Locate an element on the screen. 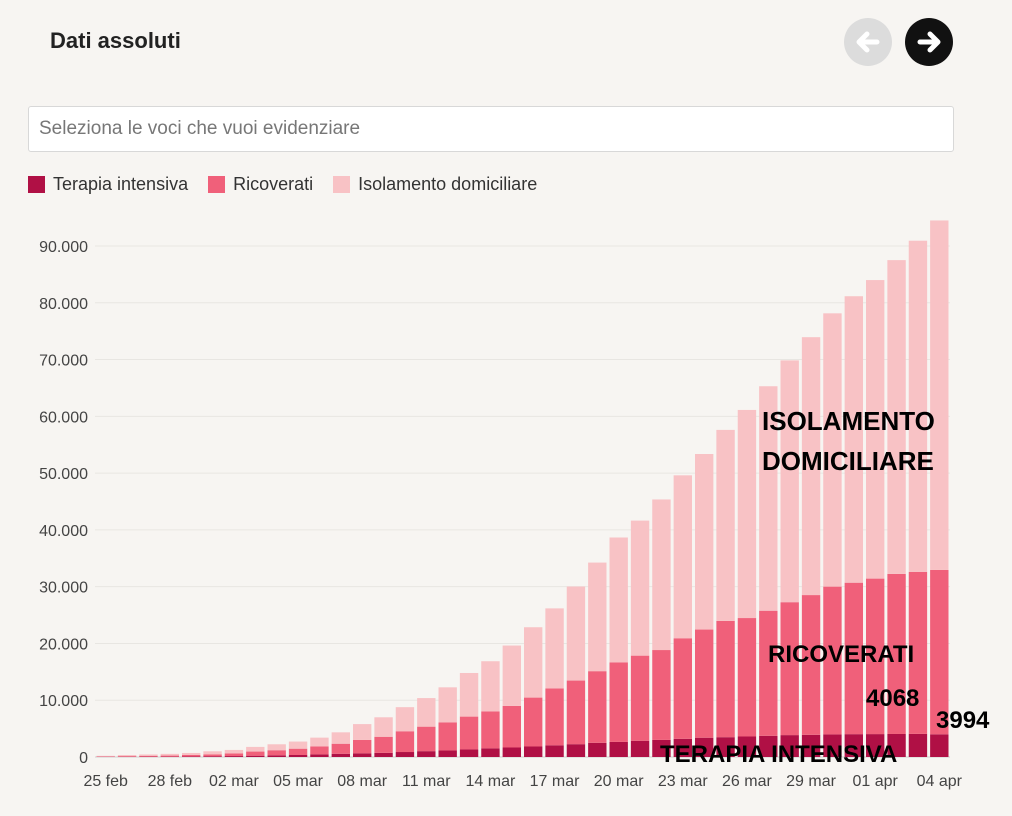 The height and width of the screenshot is (816, 1012). y-tick-label: 80.000 is located at coordinates (63, 304).